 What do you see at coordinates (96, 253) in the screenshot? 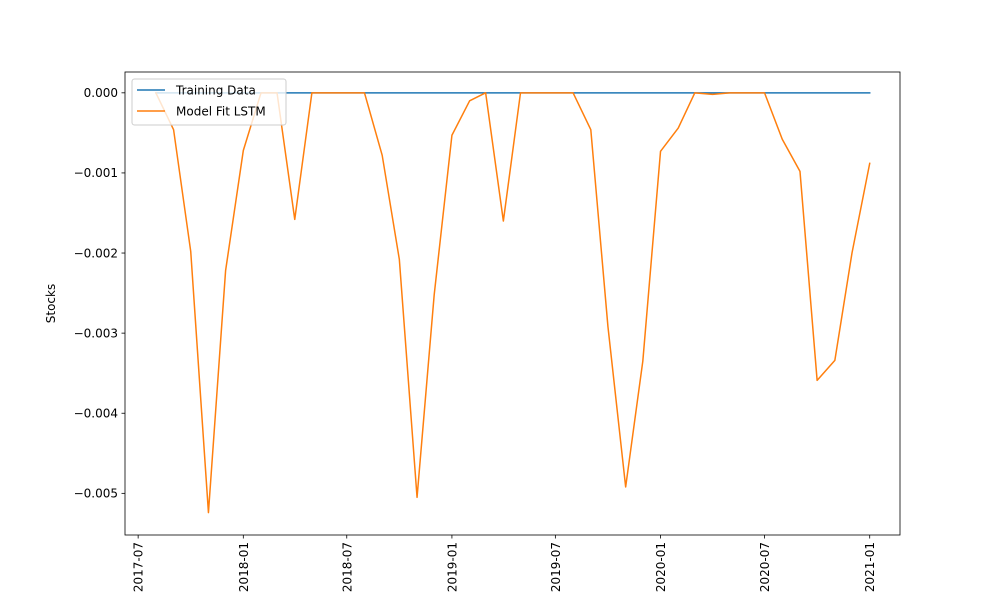
I see `y-tick-label: −0.002` at bounding box center [96, 253].